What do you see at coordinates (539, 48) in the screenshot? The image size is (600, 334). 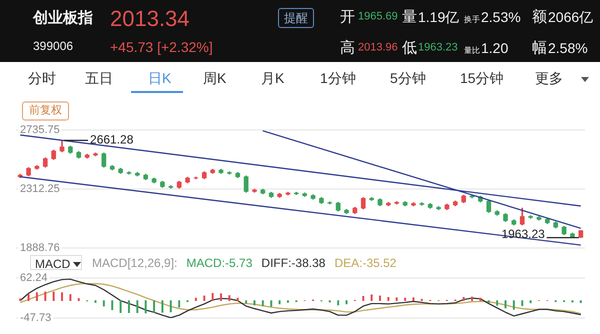 I see `text: 幅` at bounding box center [539, 48].